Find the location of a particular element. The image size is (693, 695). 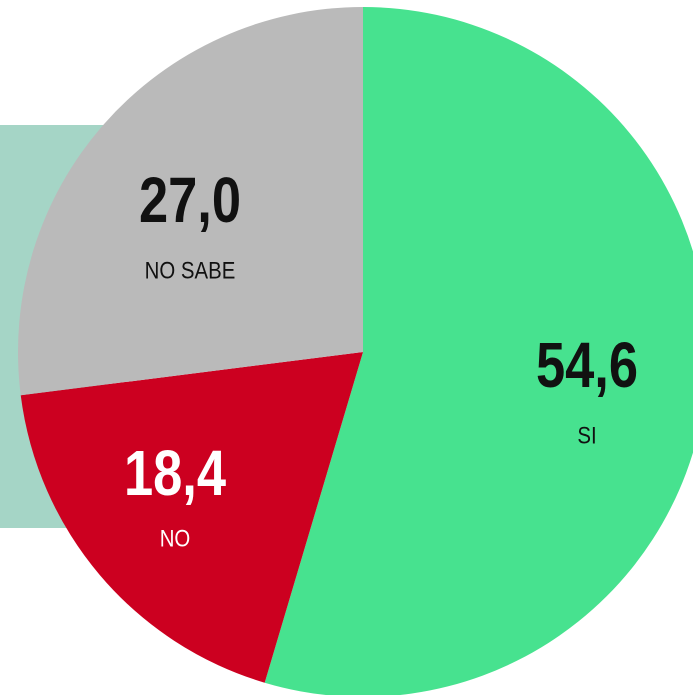

category-label-group: NO is located at coordinates (175, 538).